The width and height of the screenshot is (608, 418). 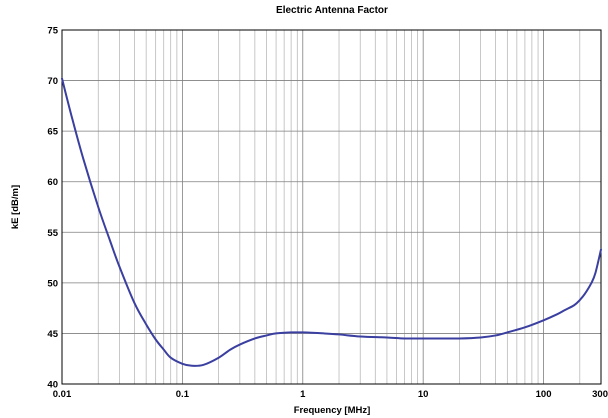 I want to click on y-tick-label: 70, so click(x=52, y=81).